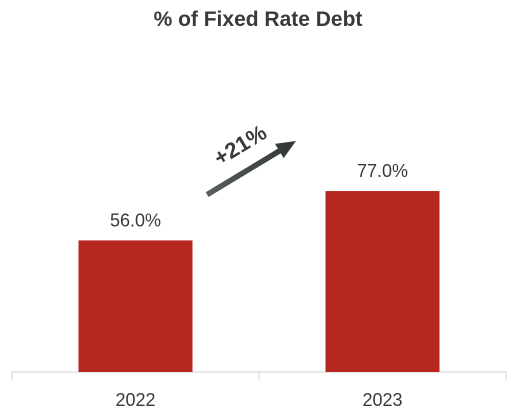  What do you see at coordinates (258, 19) in the screenshot?
I see `chart-title: % of Fixed Rate Debt` at bounding box center [258, 19].